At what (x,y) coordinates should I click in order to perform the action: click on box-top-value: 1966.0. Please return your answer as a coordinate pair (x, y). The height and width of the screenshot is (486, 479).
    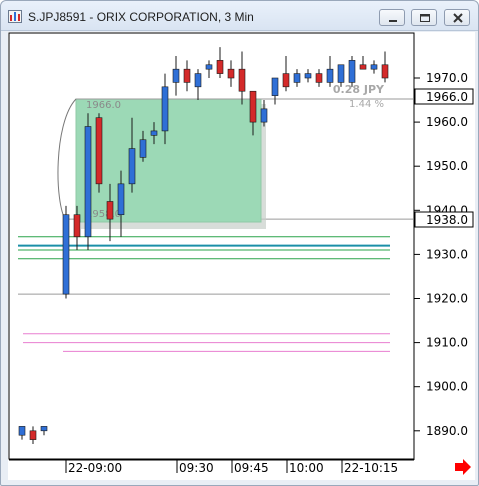
    Looking at the image, I should click on (103, 105).